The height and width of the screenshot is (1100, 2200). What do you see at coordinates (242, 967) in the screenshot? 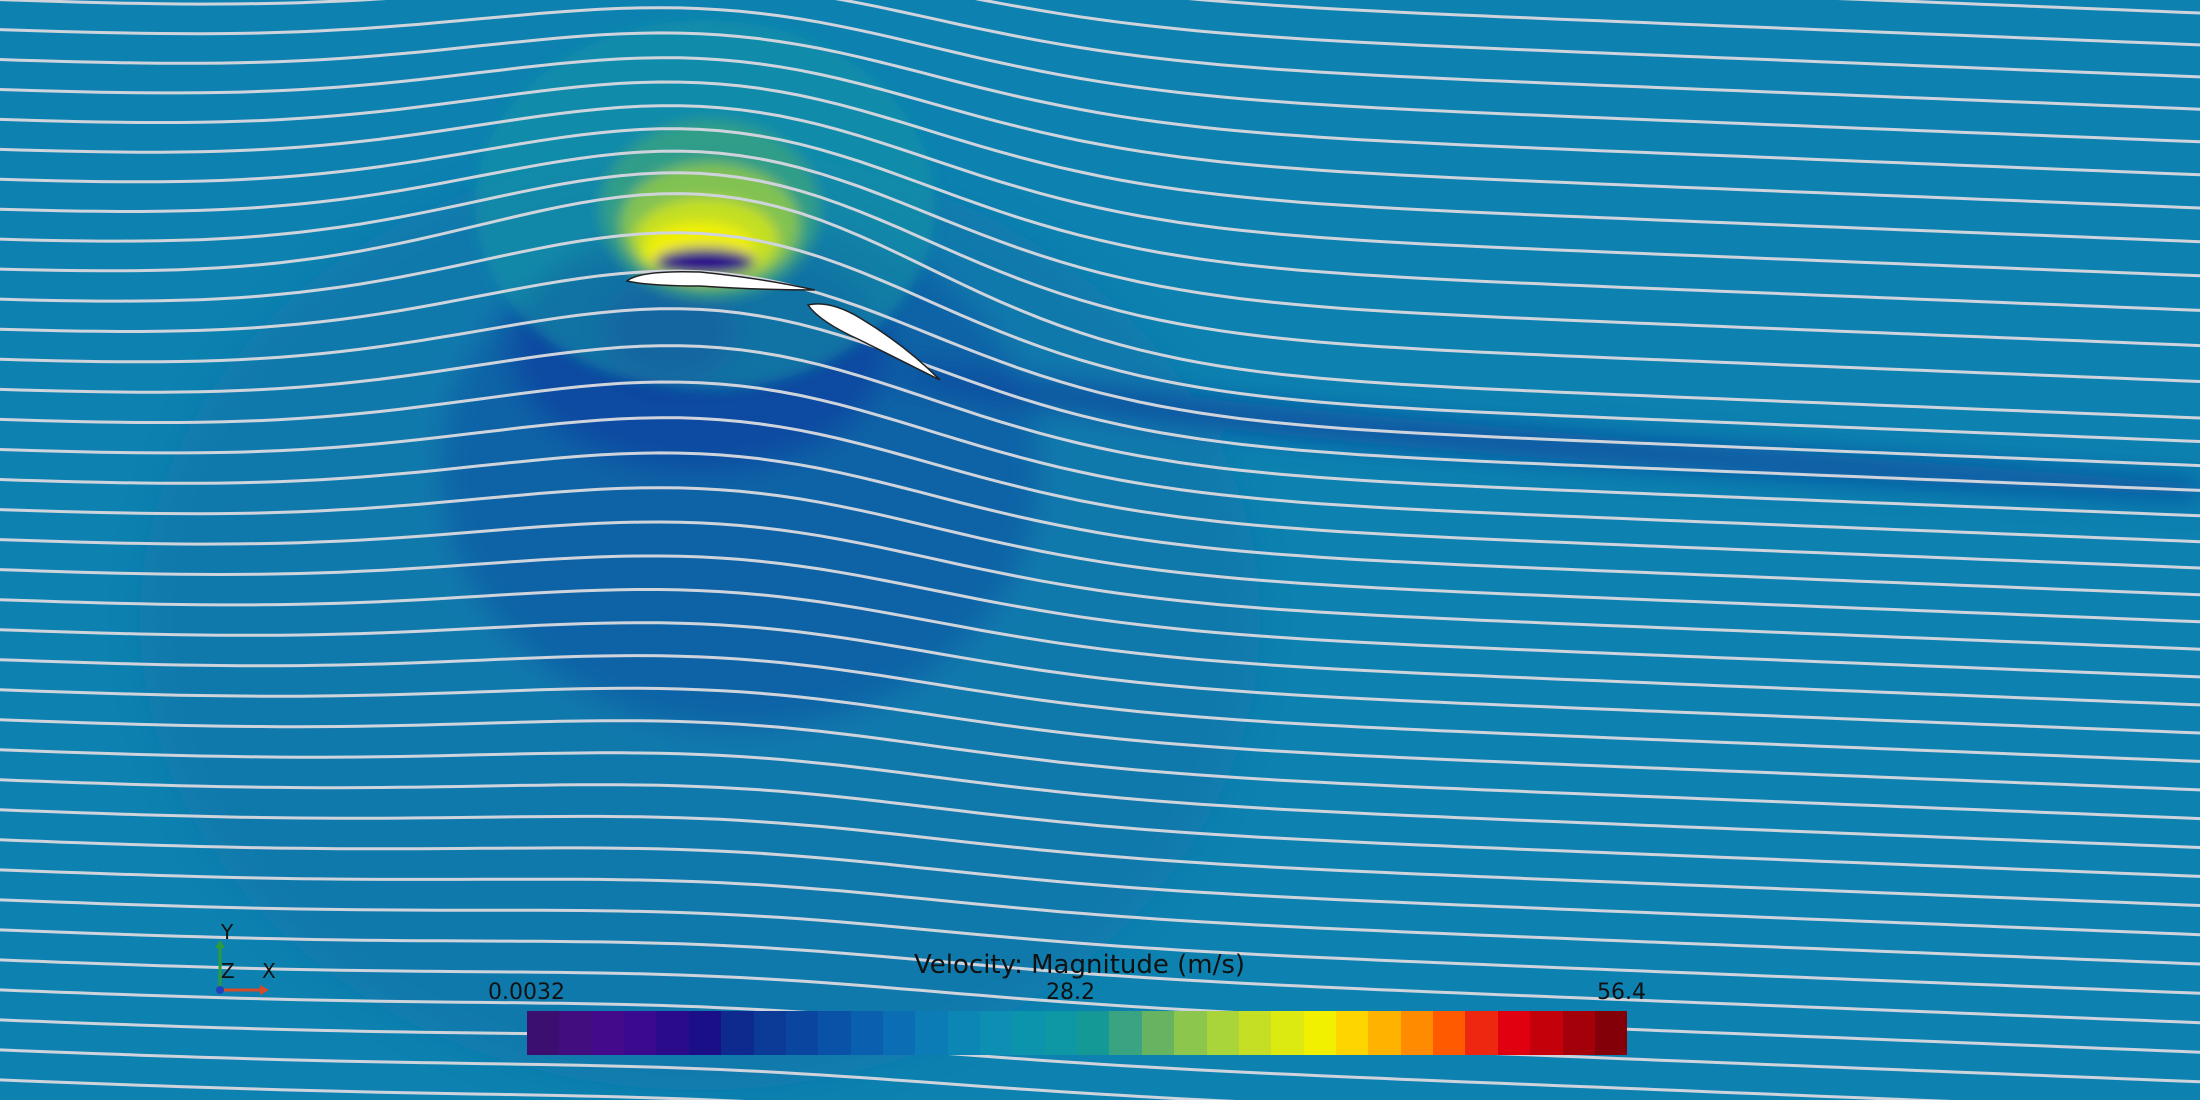
I see `axes-triad` at bounding box center [242, 967].